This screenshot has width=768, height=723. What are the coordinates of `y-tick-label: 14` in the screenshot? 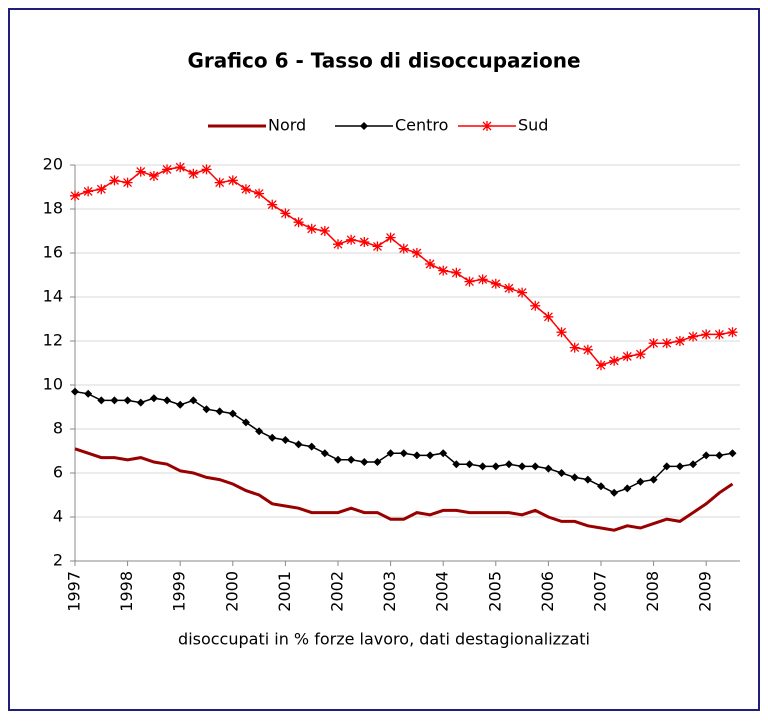 It's located at (53, 296).